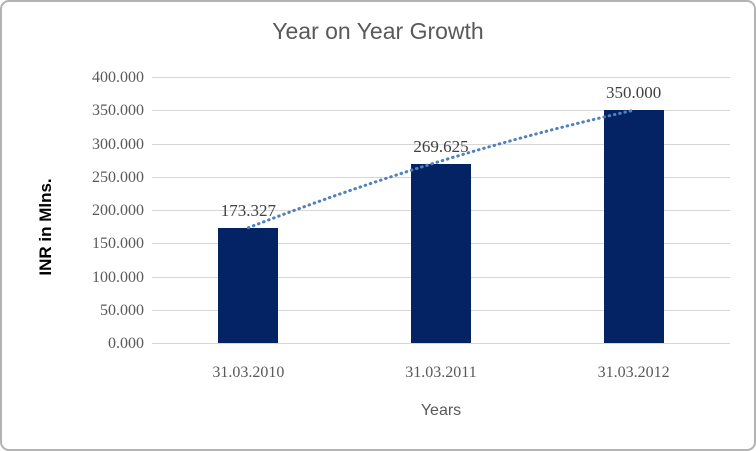 This screenshot has width=756, height=451. What do you see at coordinates (118, 244) in the screenshot?
I see `y-axis-tick-label: 150.000` at bounding box center [118, 244].